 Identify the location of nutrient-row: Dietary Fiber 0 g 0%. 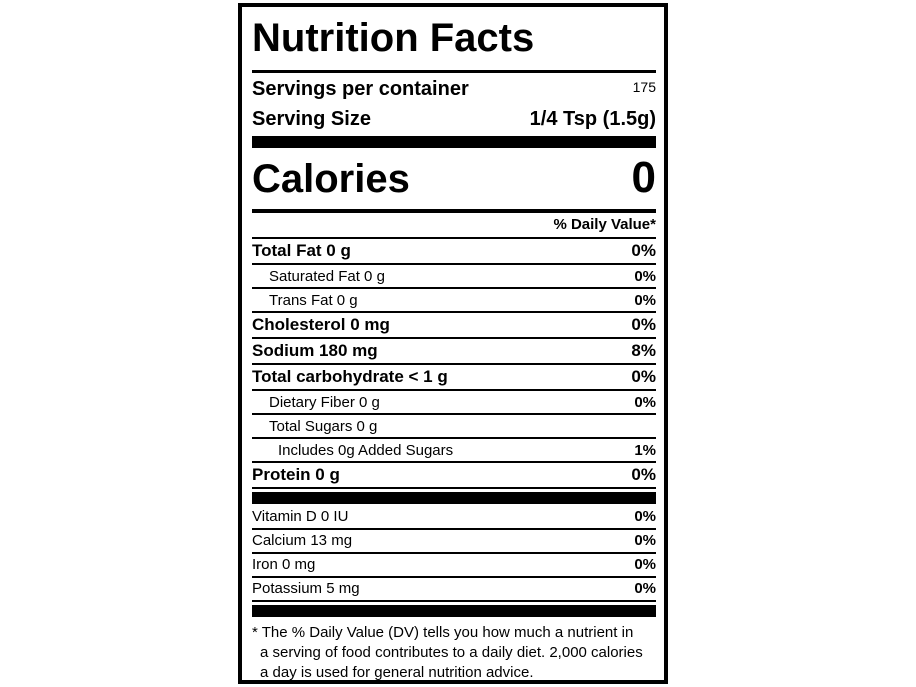
(454, 403).